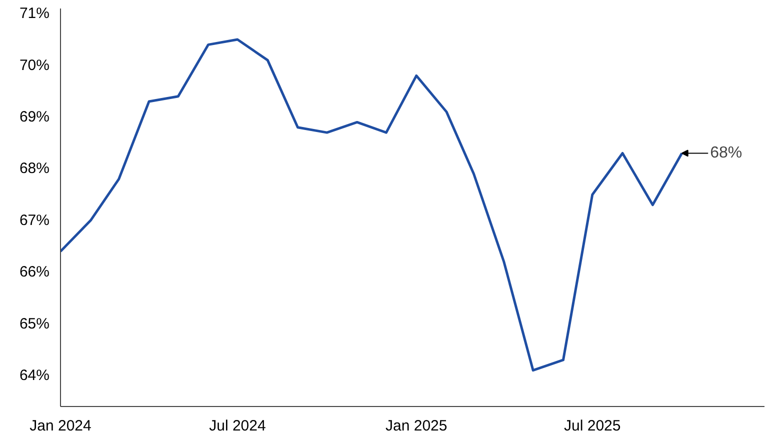 Image resolution: width=768 pixels, height=440 pixels. What do you see at coordinates (34, 13) in the screenshot?
I see `y-tick-label: 71%` at bounding box center [34, 13].